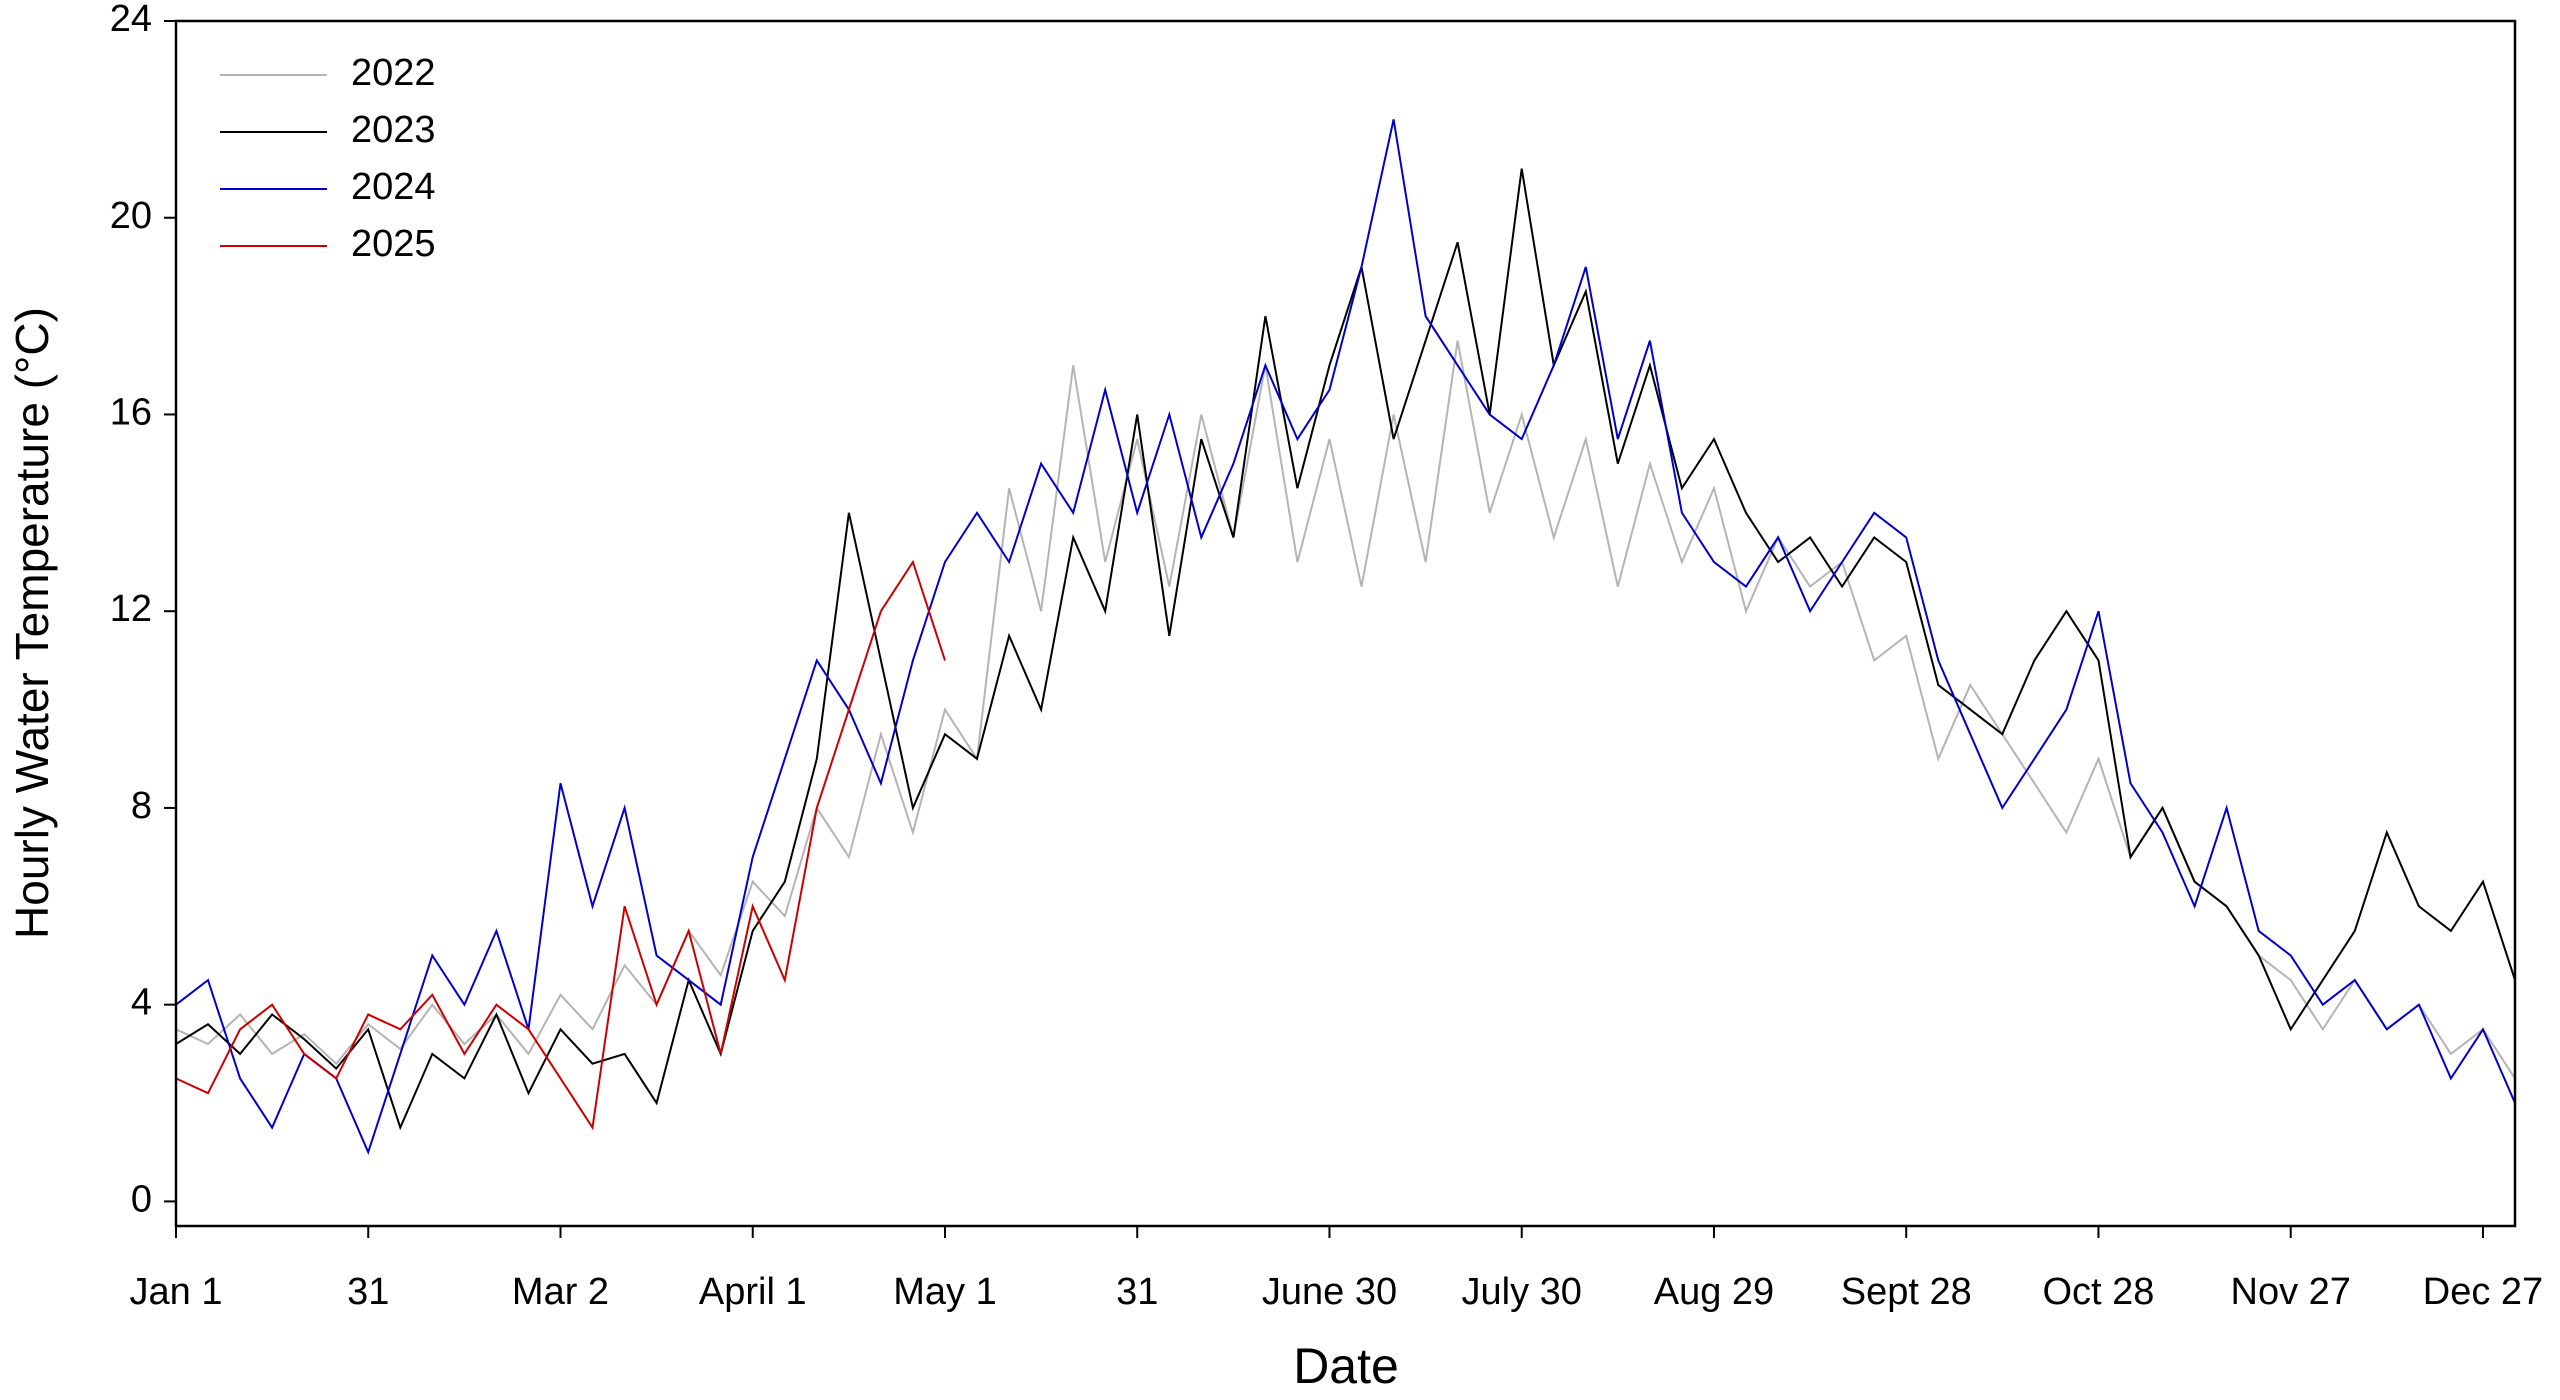 The width and height of the screenshot is (2560, 1400). Describe the element at coordinates (2291, 1292) in the screenshot. I see `x-tick-label: Nov 27` at that location.